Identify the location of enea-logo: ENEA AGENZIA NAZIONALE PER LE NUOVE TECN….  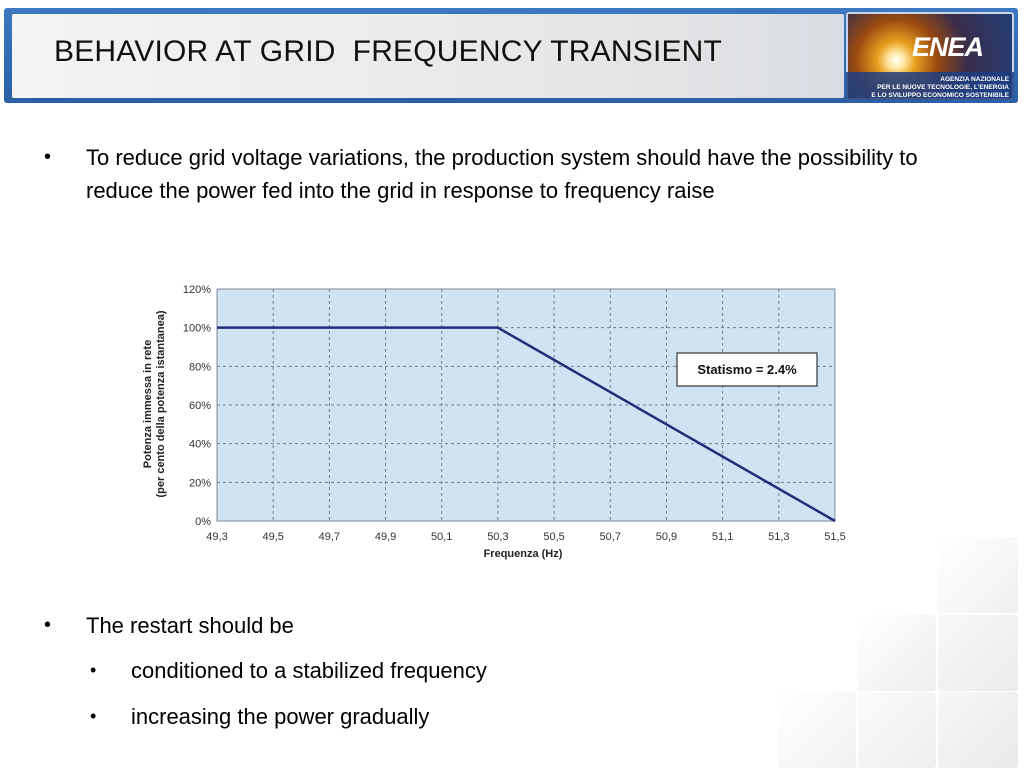
(930, 56).